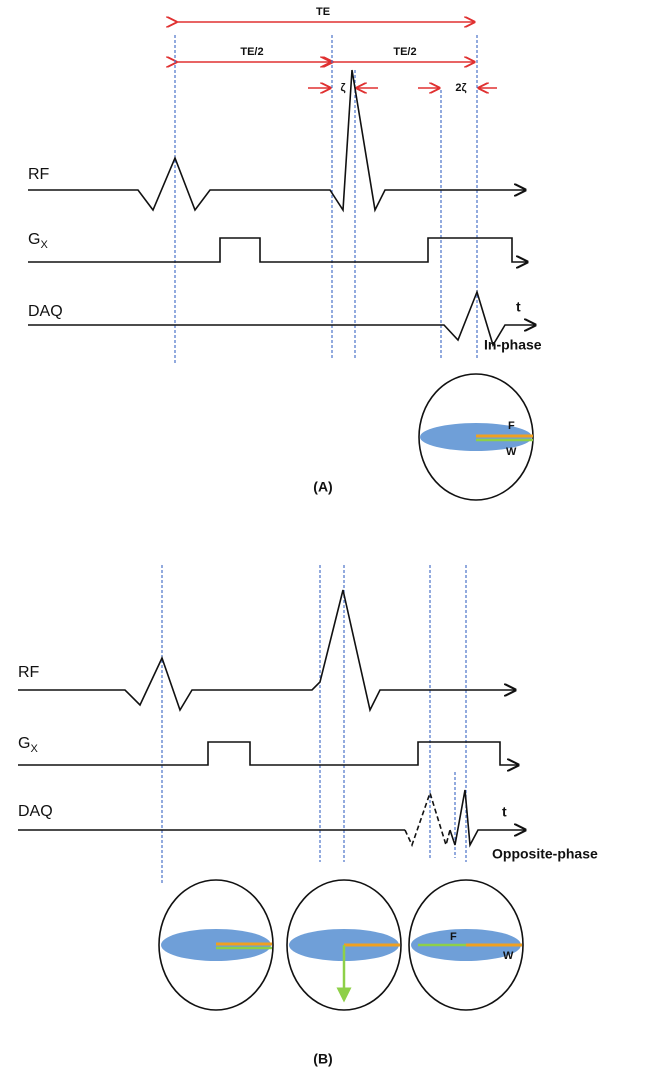  I want to click on daq-dashed-echo, so click(427, 819).